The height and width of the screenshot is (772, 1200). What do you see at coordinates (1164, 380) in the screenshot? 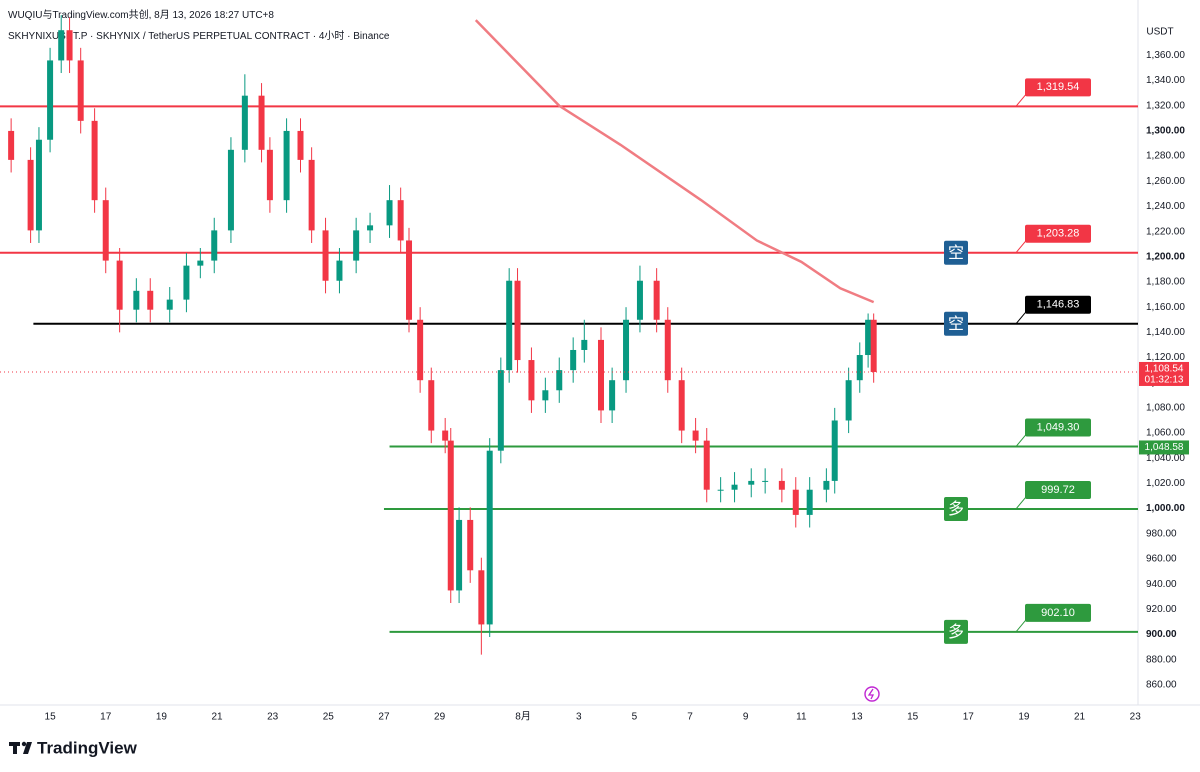
I see `countdown: 01:32:13` at bounding box center [1164, 380].